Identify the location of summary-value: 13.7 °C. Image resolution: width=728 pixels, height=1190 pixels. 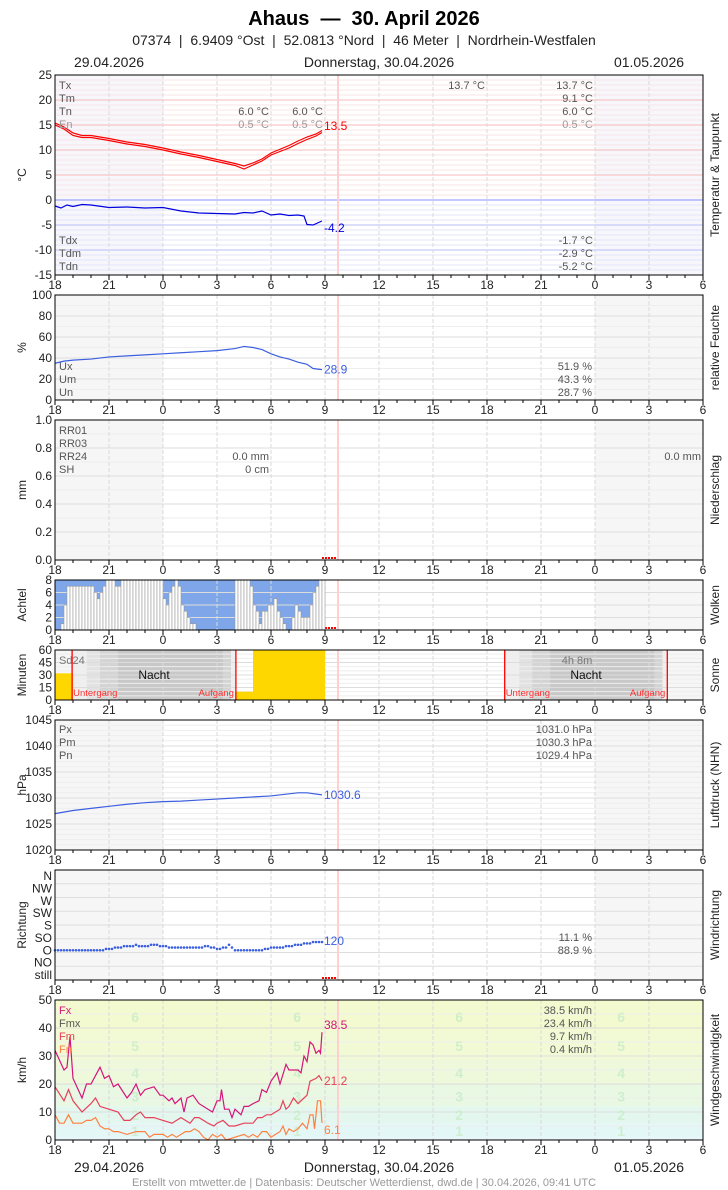
(574, 86).